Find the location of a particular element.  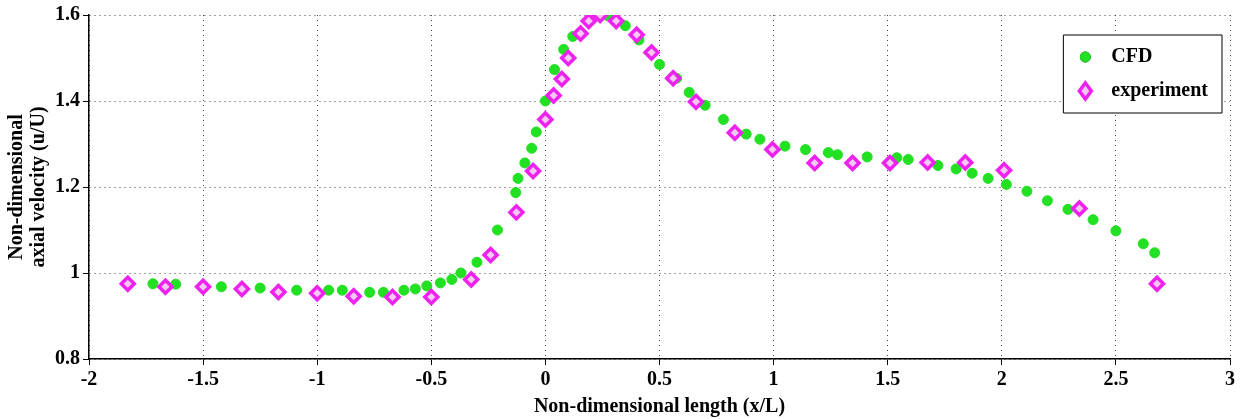

x-tick-label: 1.5 is located at coordinates (888, 378).